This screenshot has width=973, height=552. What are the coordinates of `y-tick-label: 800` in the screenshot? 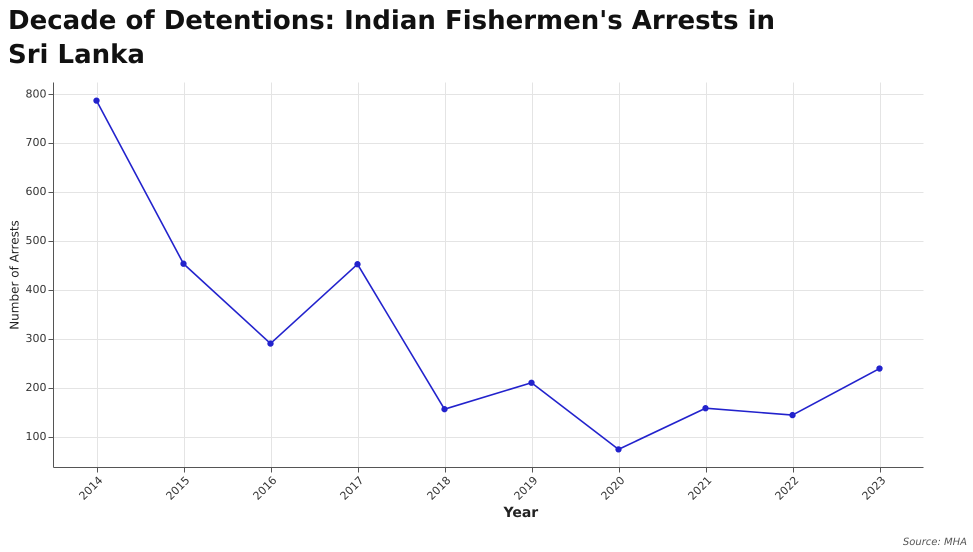 It's located at (36, 93).